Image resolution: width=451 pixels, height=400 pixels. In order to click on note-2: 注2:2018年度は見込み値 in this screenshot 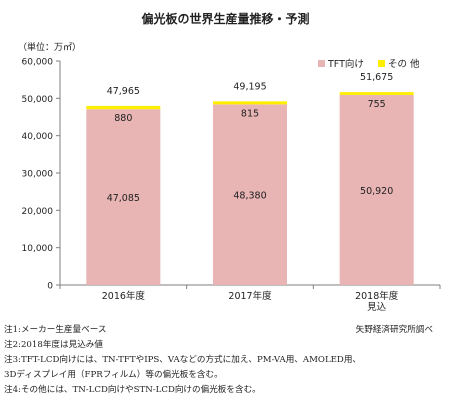, I will do `click(53, 345)`.